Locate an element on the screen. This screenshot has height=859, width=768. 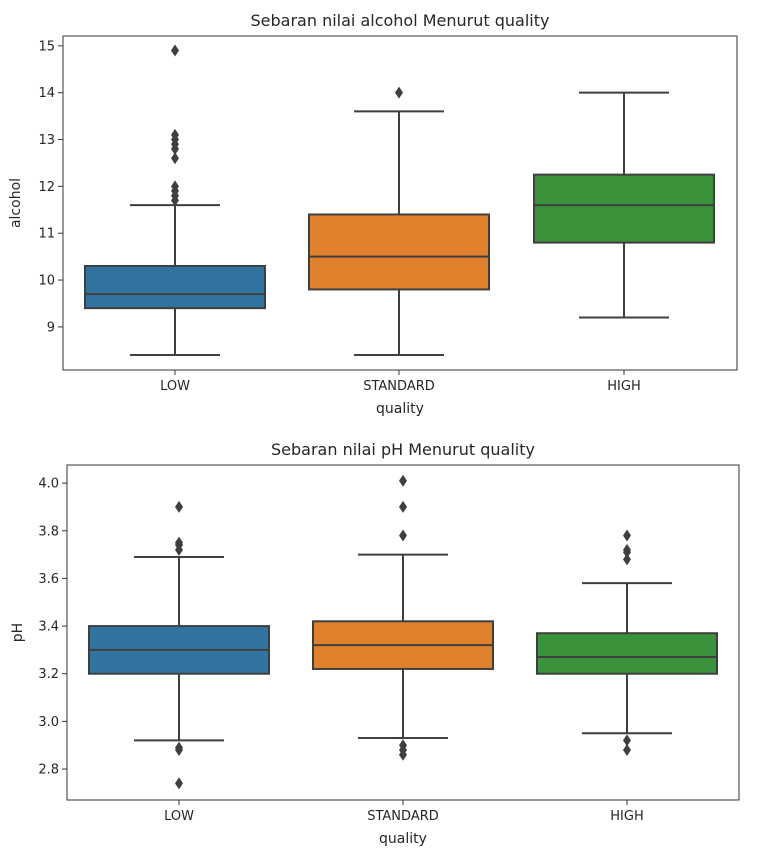
y-axis-label: pH is located at coordinates (18, 632).